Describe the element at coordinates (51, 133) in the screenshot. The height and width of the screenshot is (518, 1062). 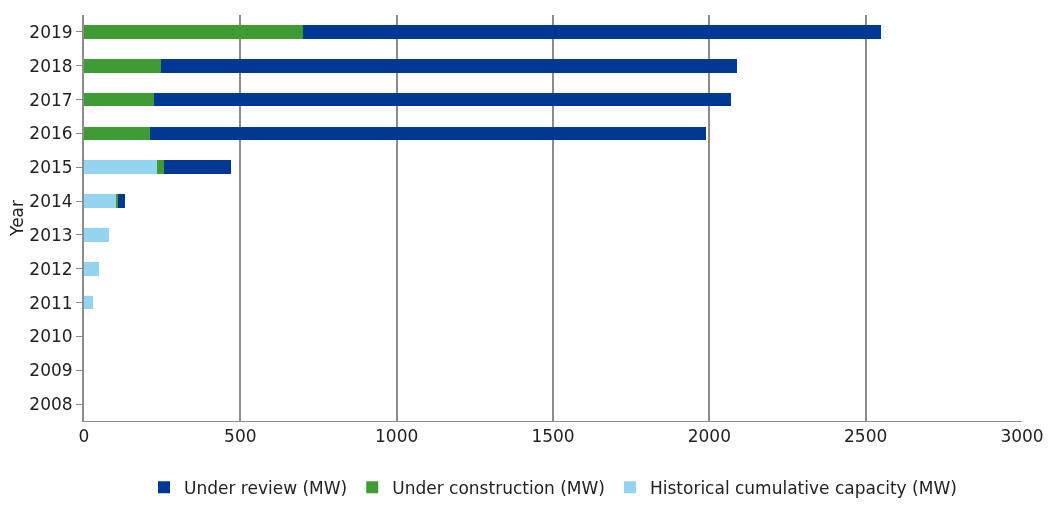
I see `y-tick-label: 2016` at that location.